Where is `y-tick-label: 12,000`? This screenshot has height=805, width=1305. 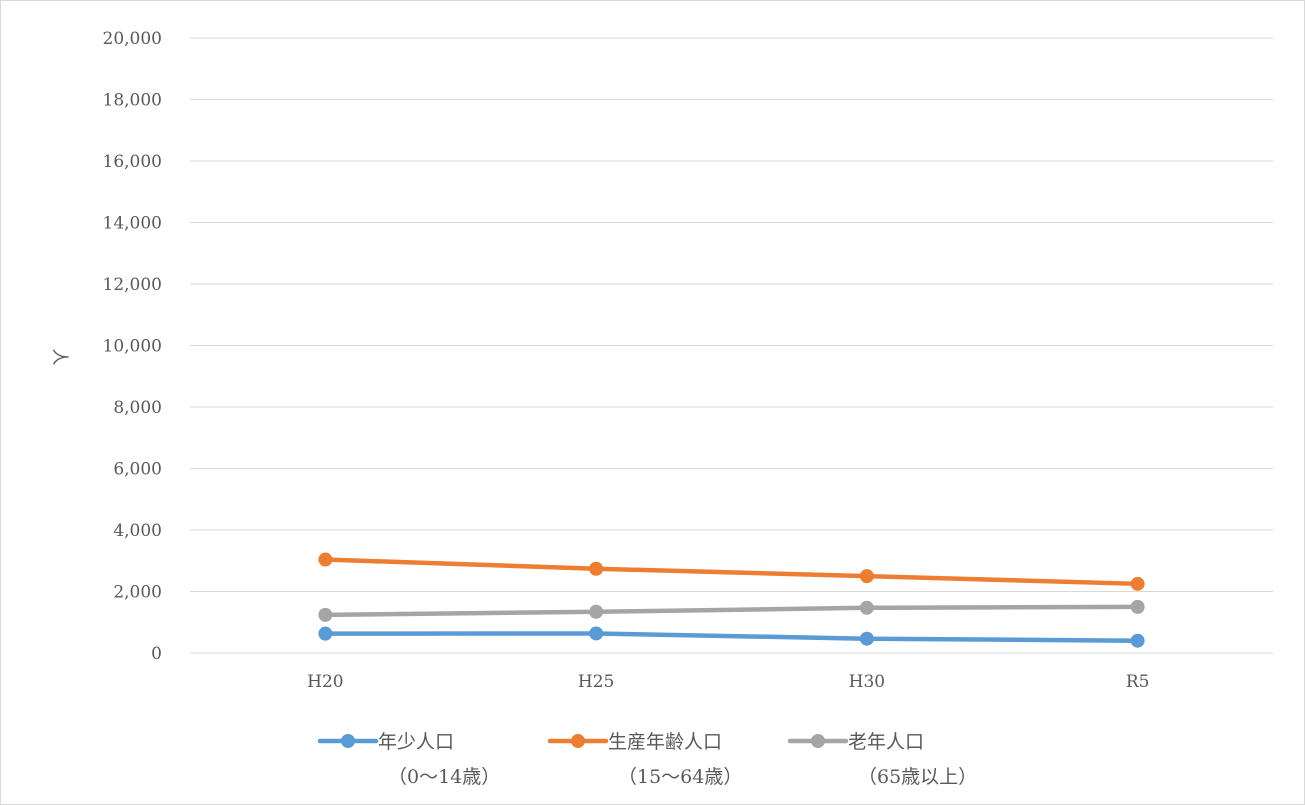 y-tick-label: 12,000 is located at coordinates (132, 285).